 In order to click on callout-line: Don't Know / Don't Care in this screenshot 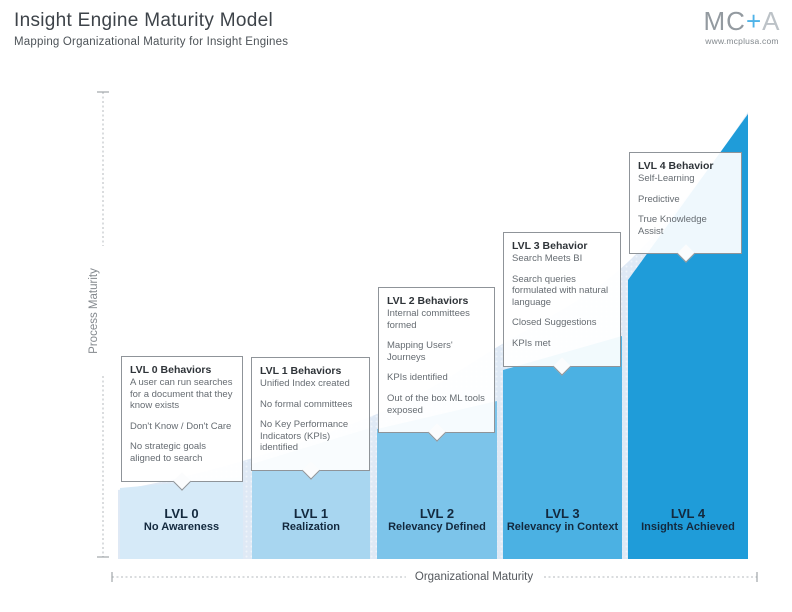, I will do `click(181, 426)`.